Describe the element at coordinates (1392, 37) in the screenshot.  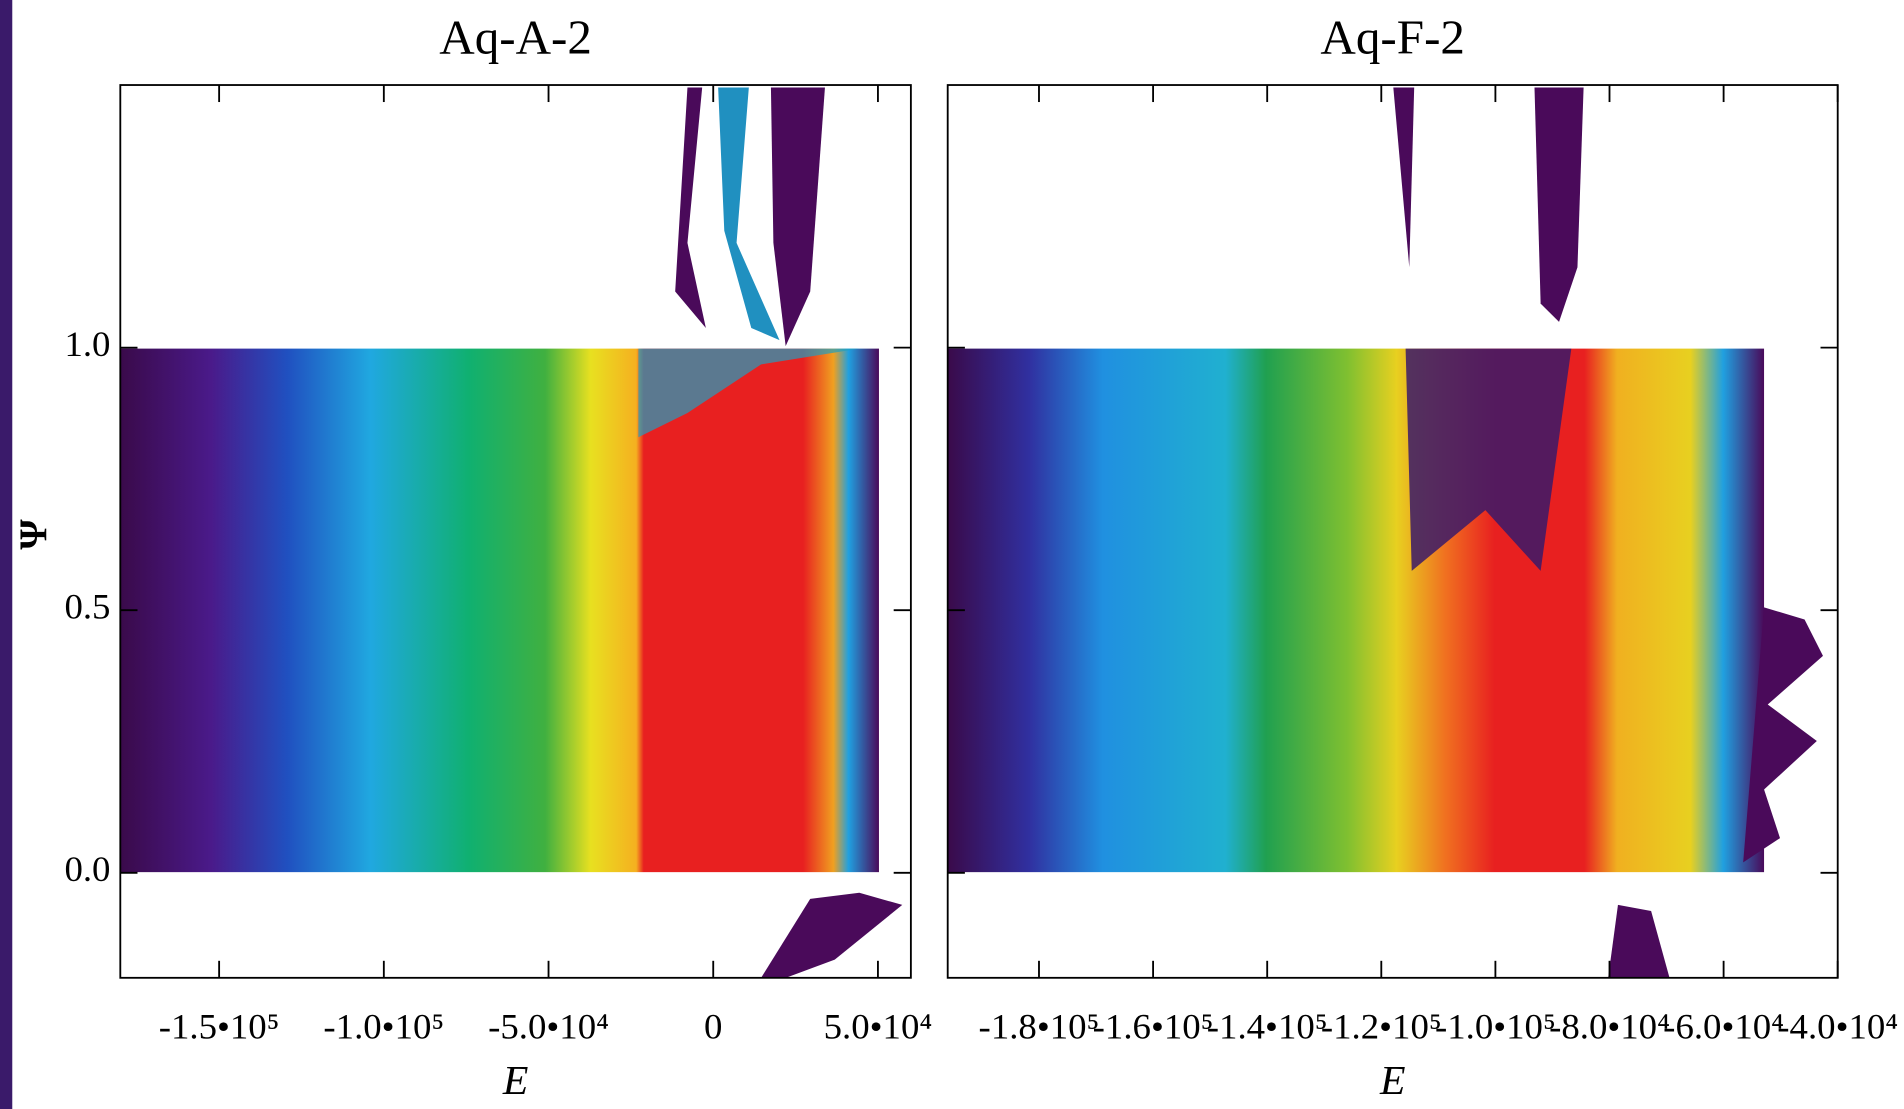
I see `chart-title: Aq-F-2` at that location.